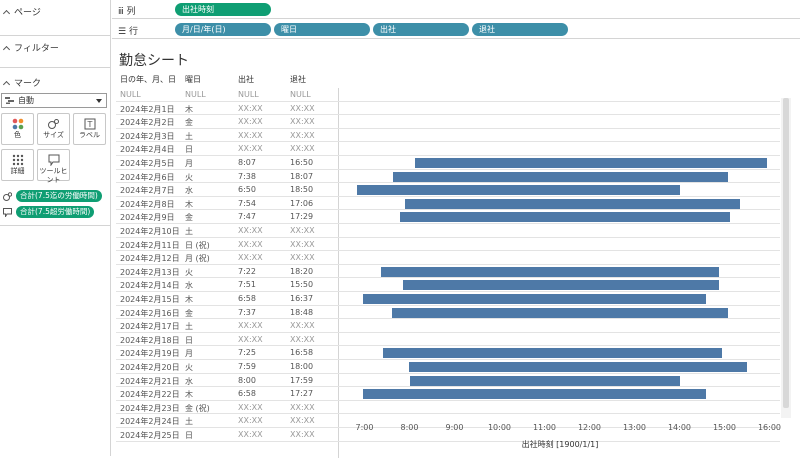 The image size is (800, 458). What do you see at coordinates (302, 380) in the screenshot?
I see `out-cell: 17:59` at bounding box center [302, 380].